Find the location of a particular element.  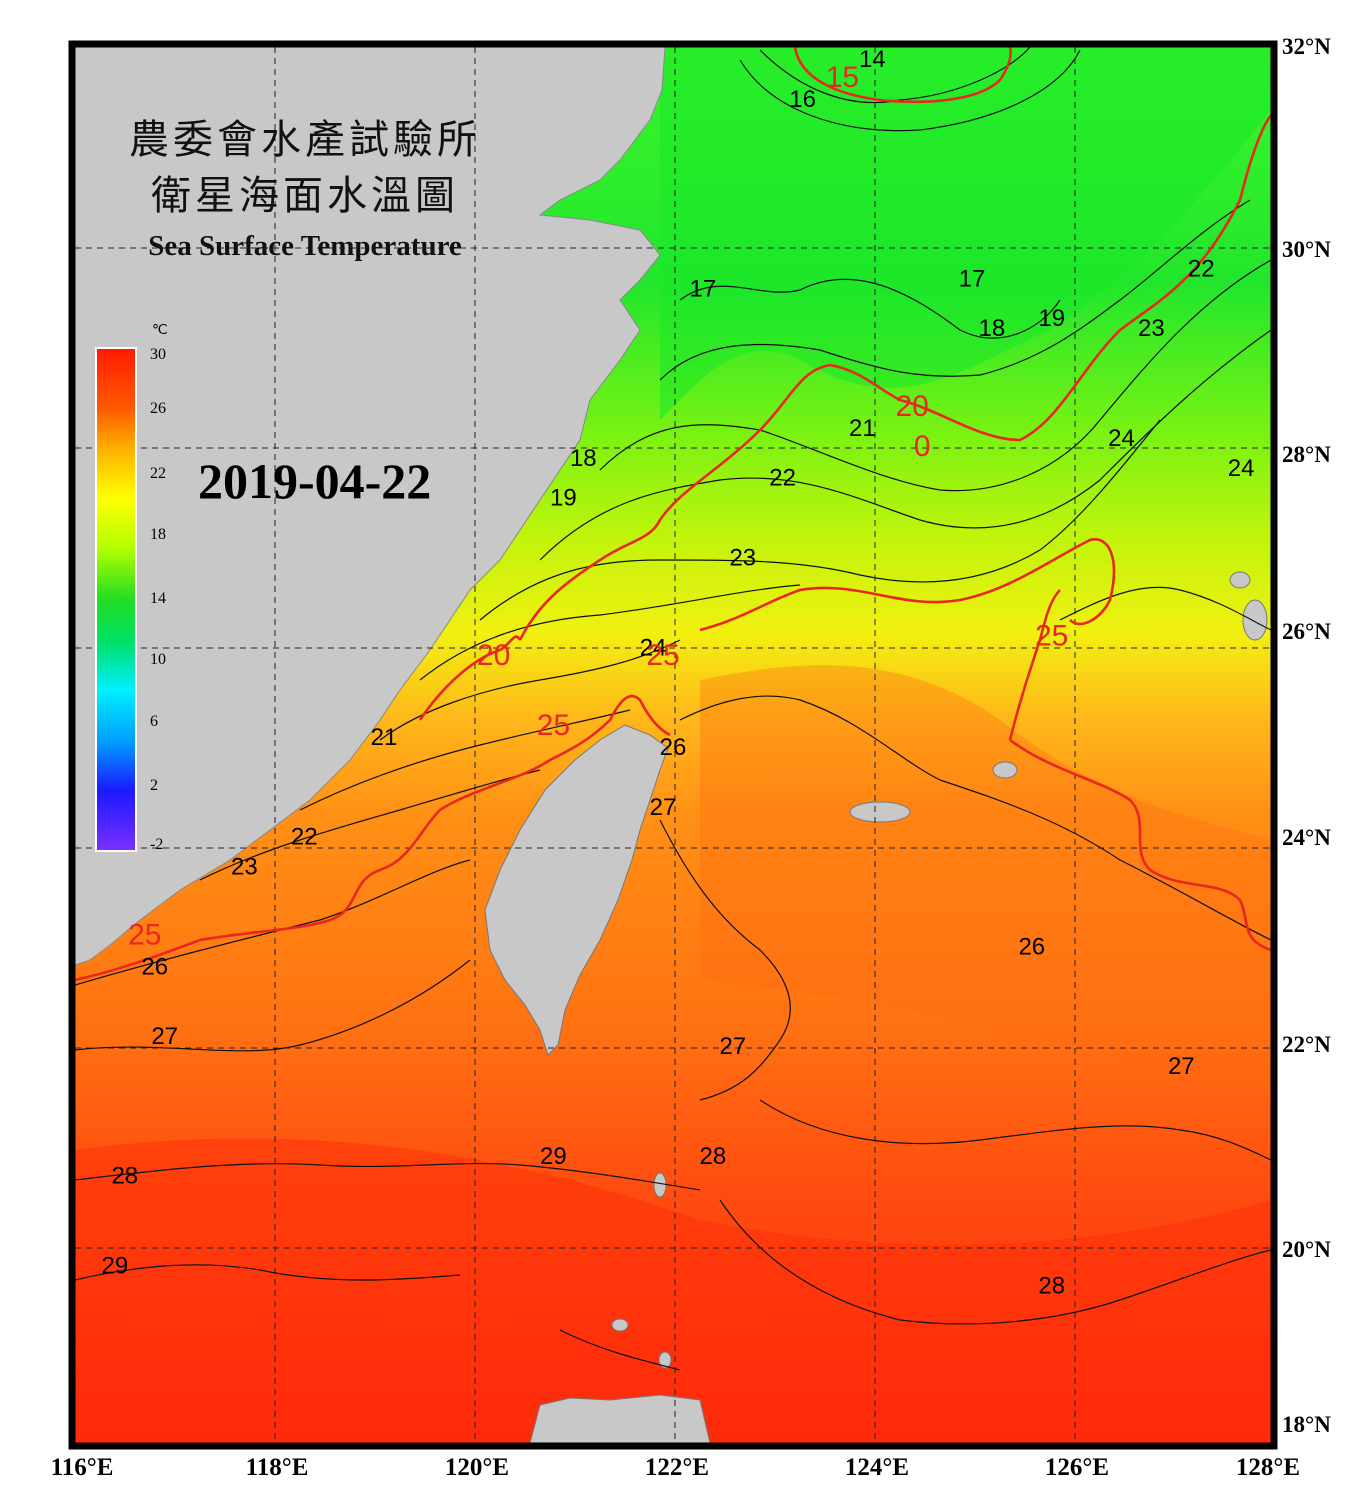

colorbar-tick: 2 is located at coordinates (154, 785).